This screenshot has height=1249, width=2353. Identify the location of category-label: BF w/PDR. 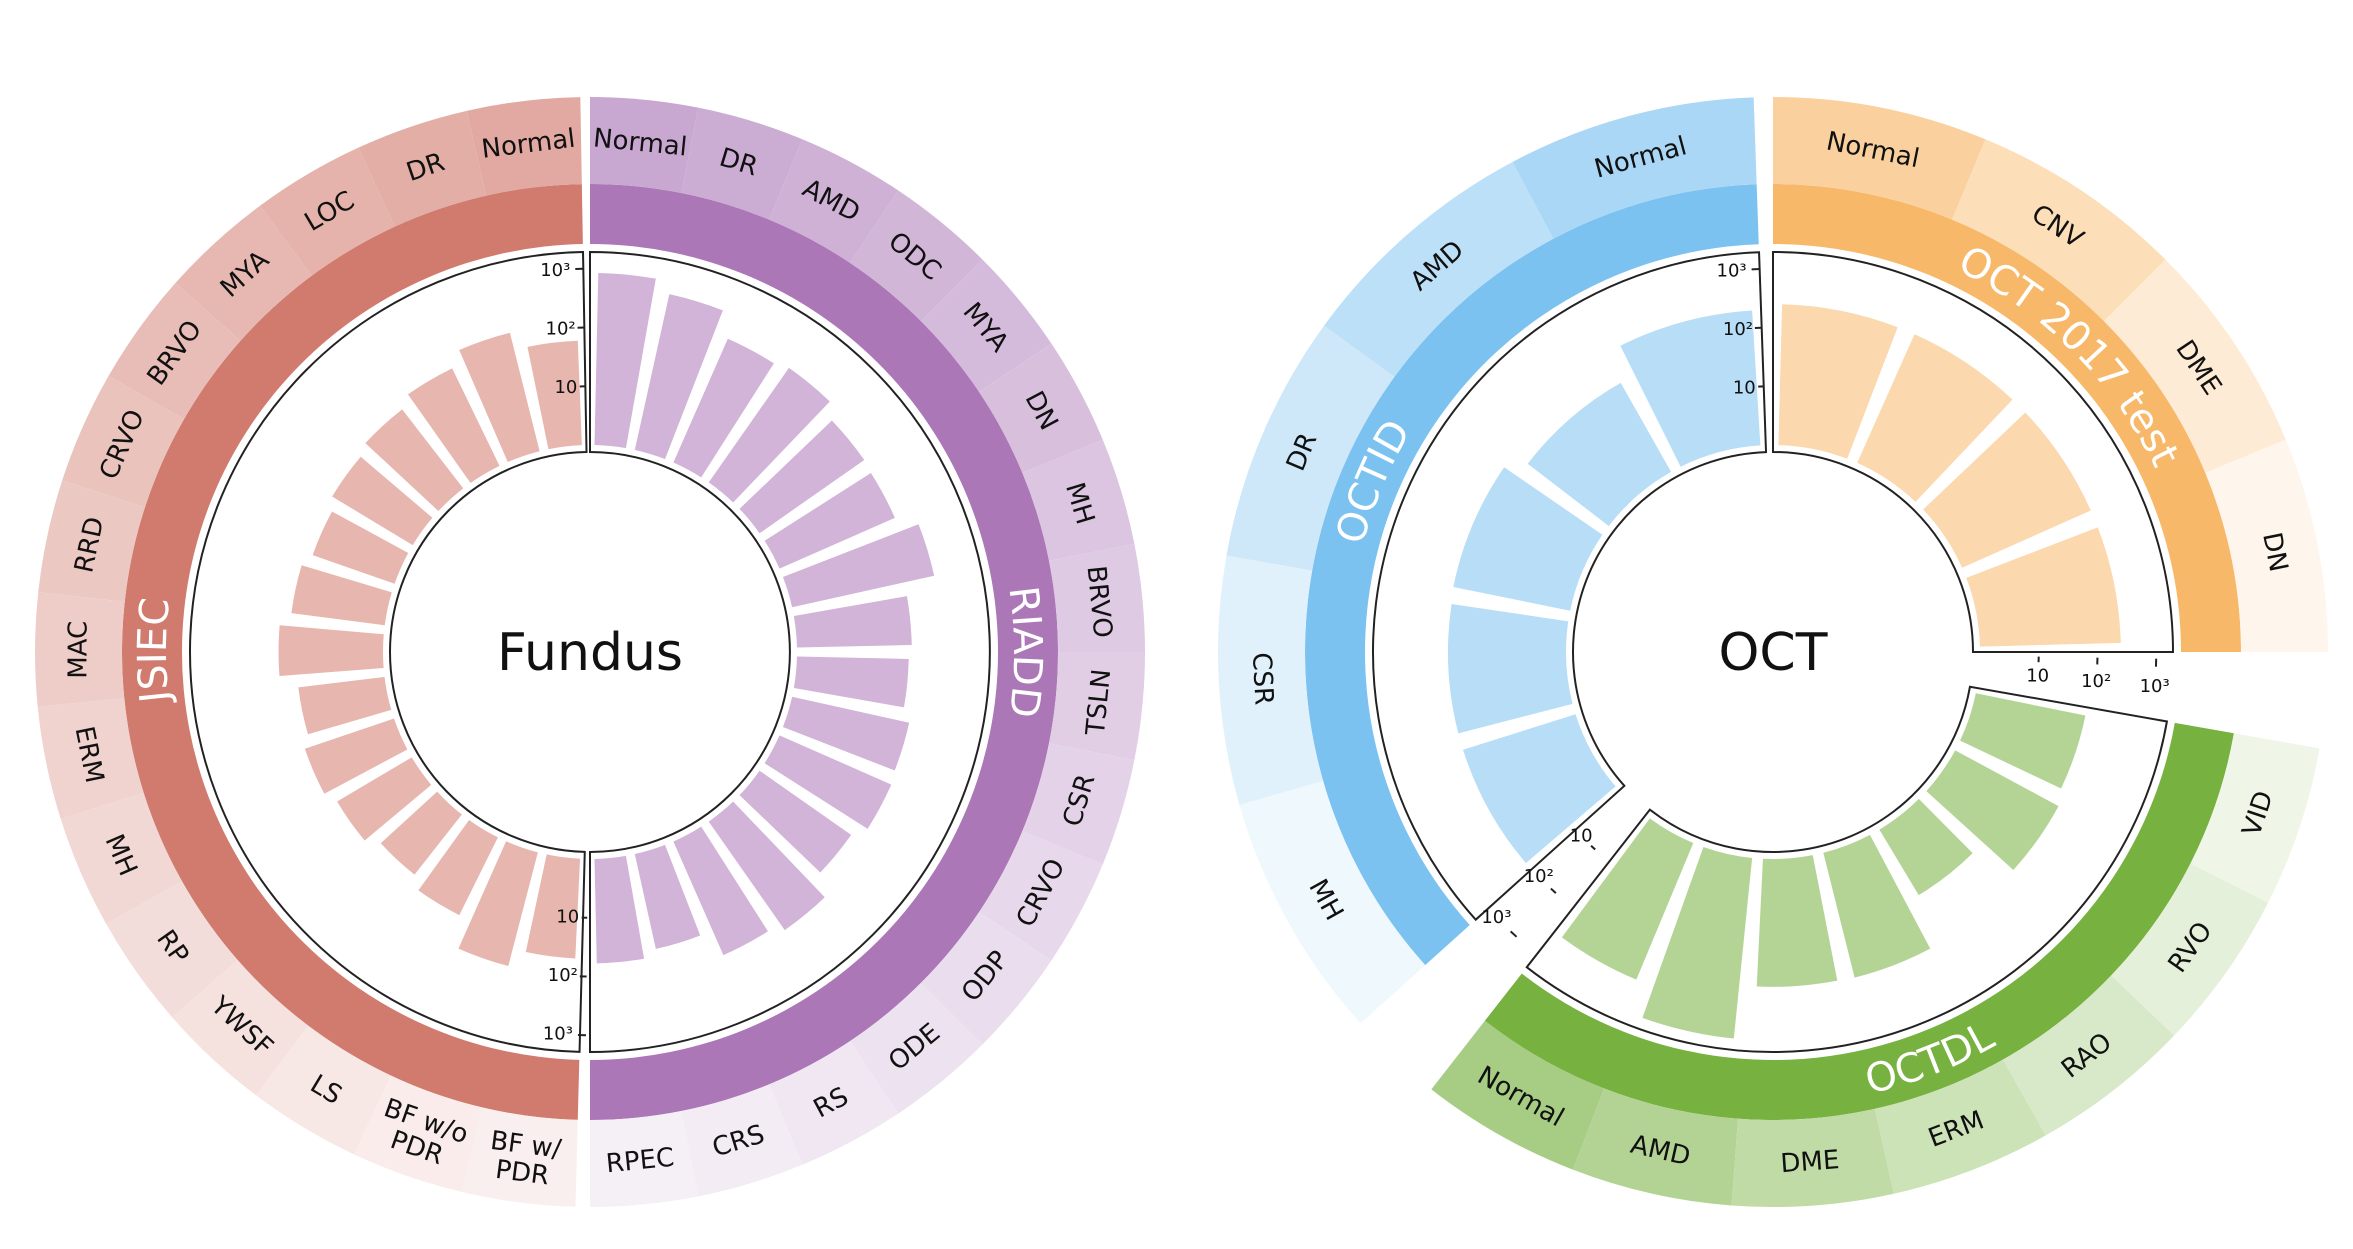
(524, 1159).